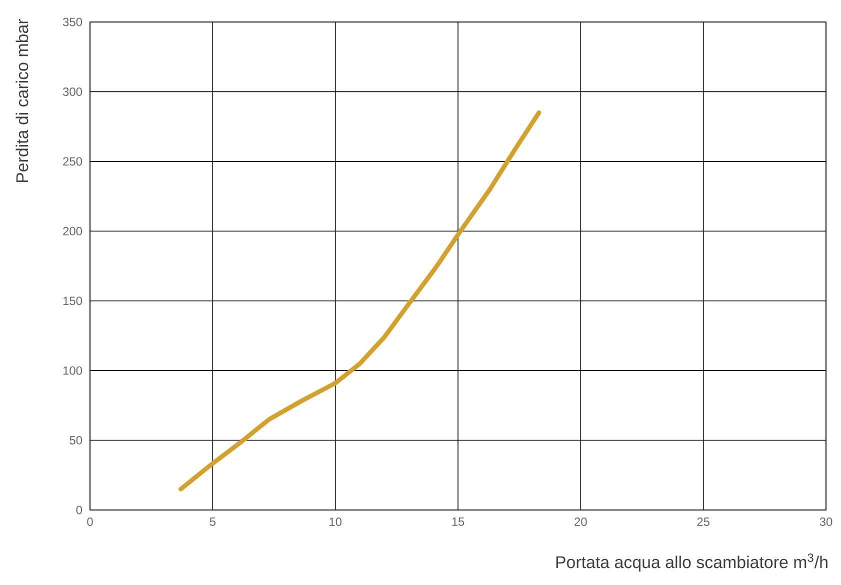 Image resolution: width=841 pixels, height=585 pixels. I want to click on x-tick-label: 5, so click(213, 522).